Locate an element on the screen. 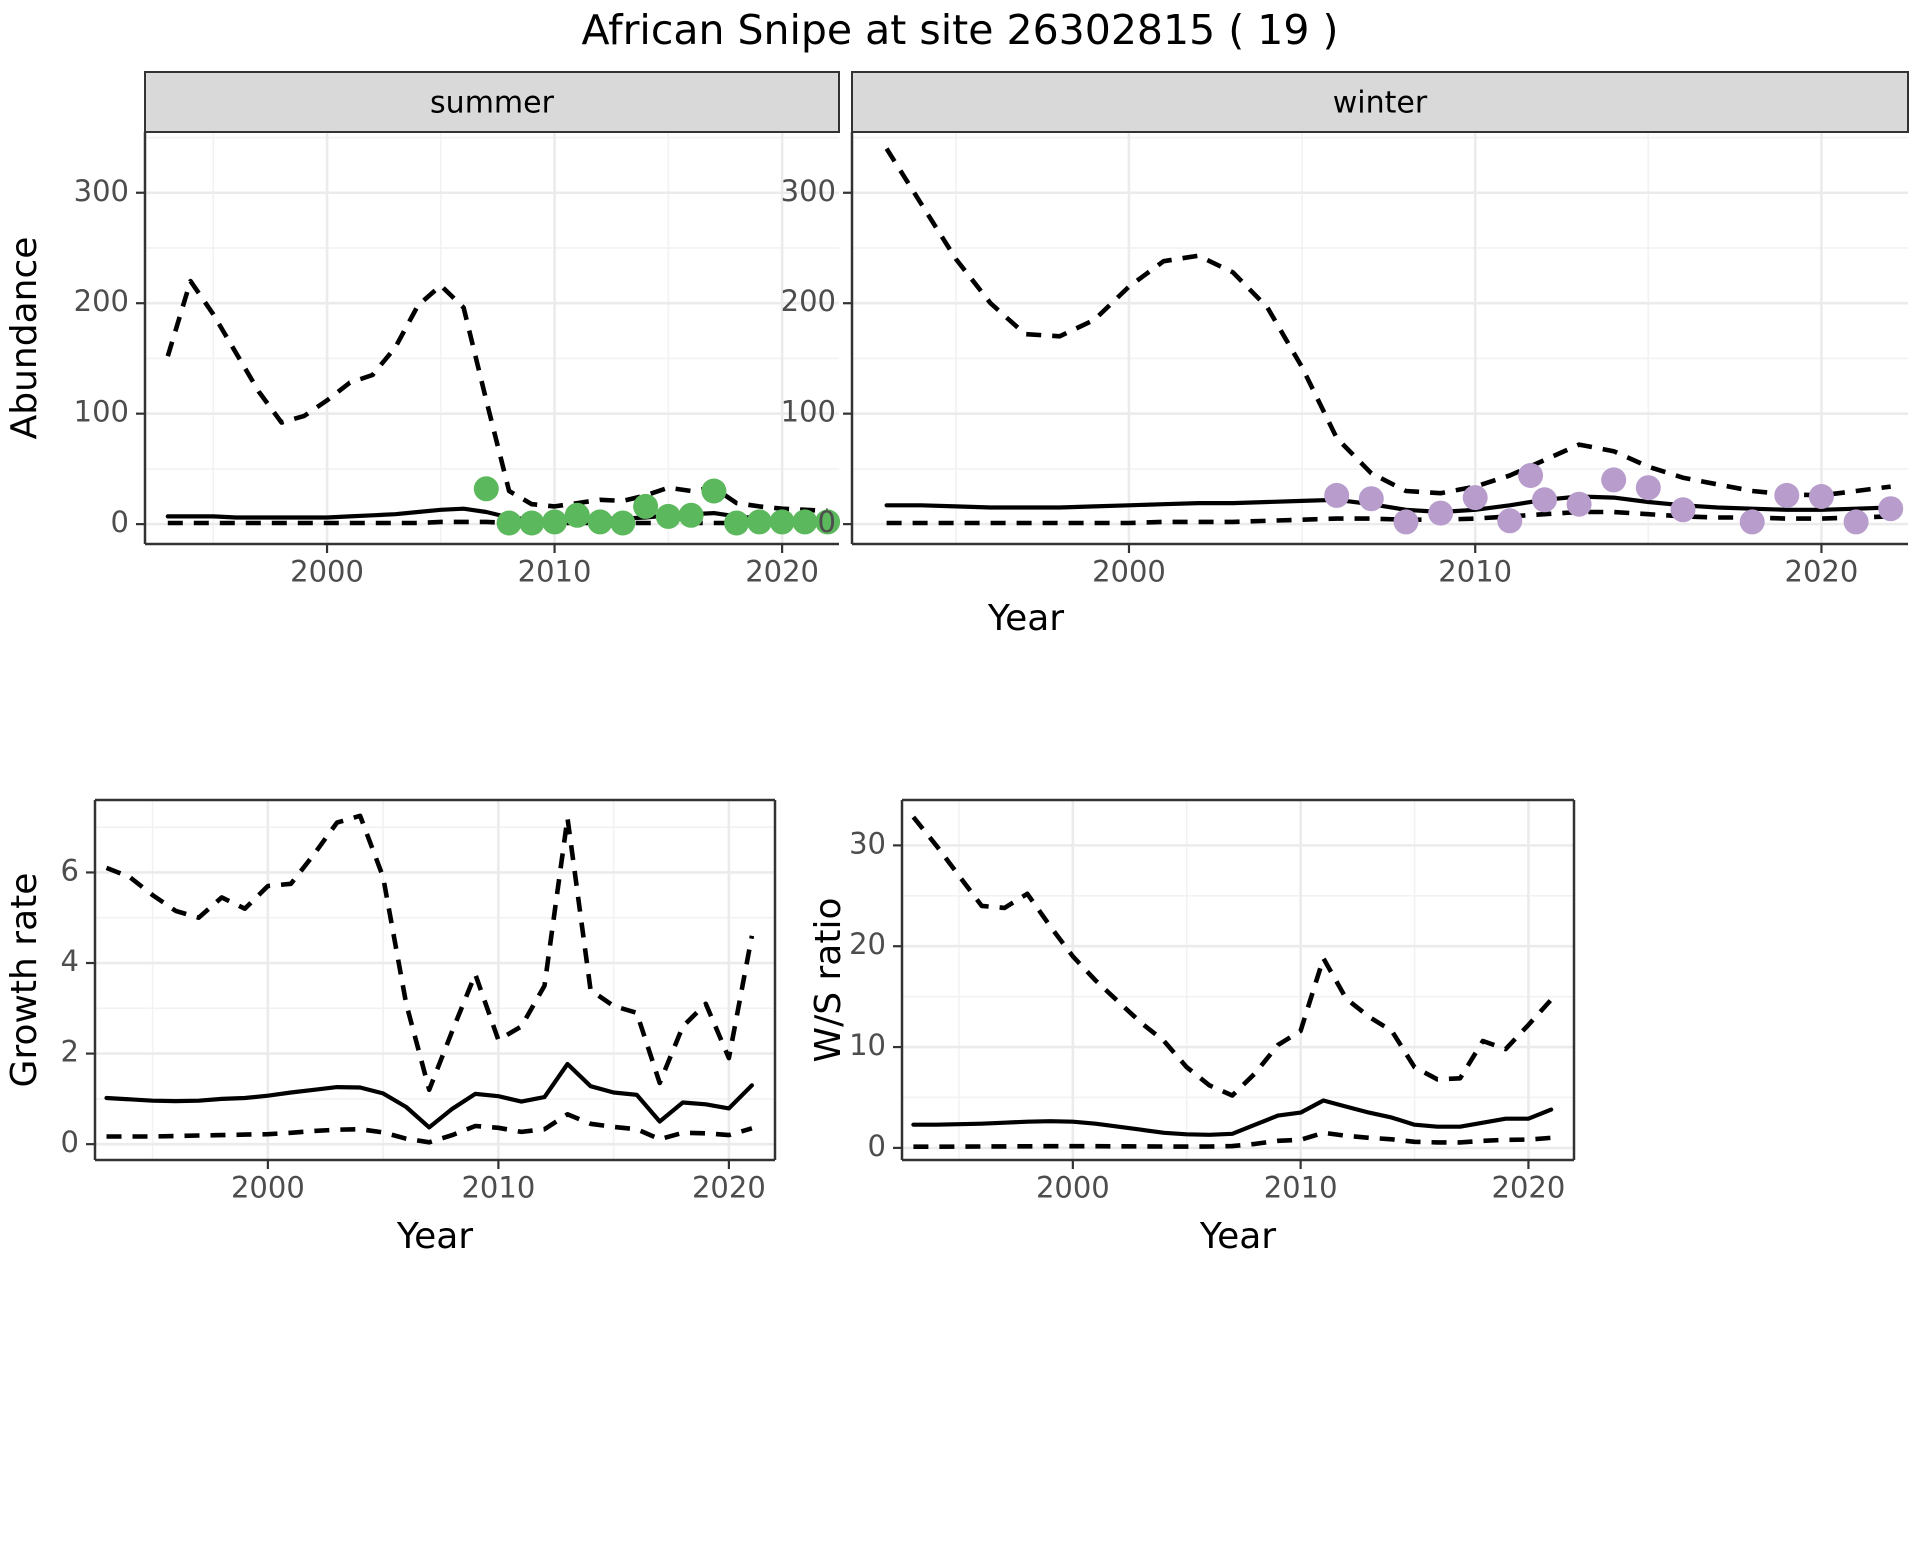 Image resolution: width=1920 pixels, height=1560 pixels. facet-strip-label-winter: winter is located at coordinates (1380, 103).